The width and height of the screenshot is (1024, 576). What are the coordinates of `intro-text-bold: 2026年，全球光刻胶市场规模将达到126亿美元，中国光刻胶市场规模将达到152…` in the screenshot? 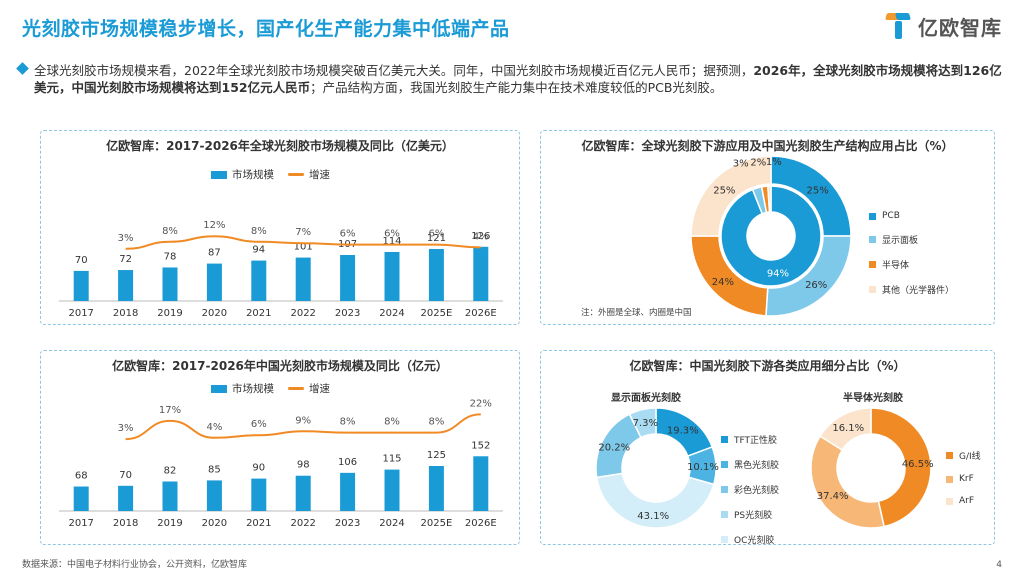 It's located at (518, 79).